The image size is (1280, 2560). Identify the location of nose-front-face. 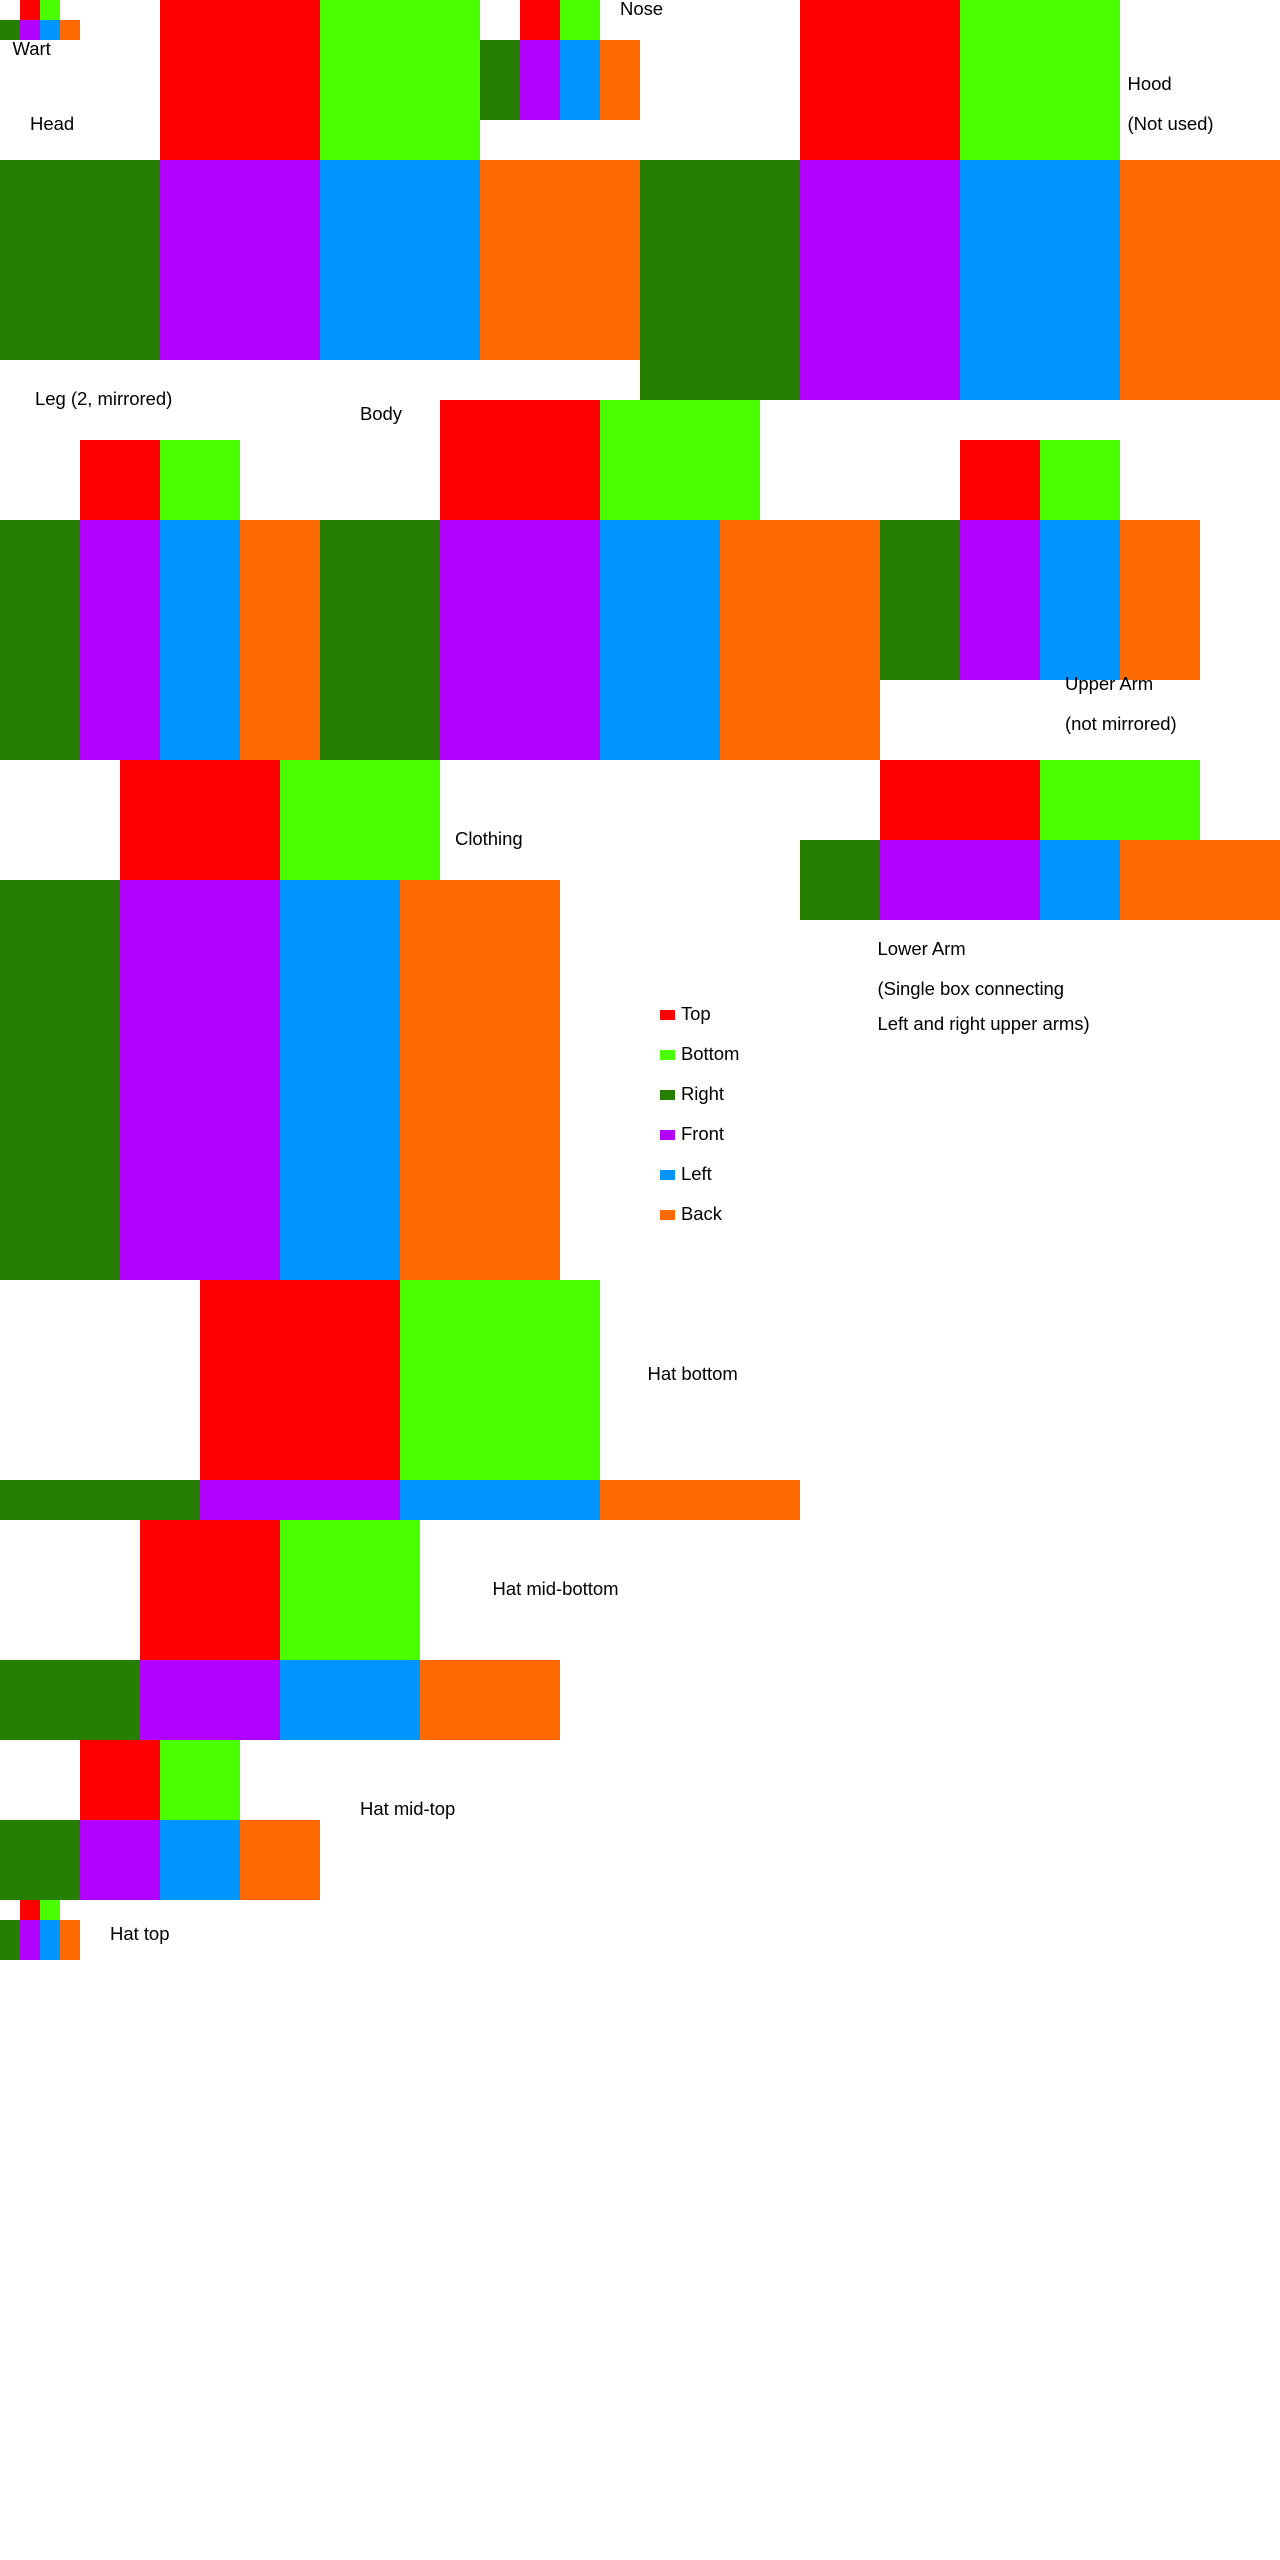
(540, 80).